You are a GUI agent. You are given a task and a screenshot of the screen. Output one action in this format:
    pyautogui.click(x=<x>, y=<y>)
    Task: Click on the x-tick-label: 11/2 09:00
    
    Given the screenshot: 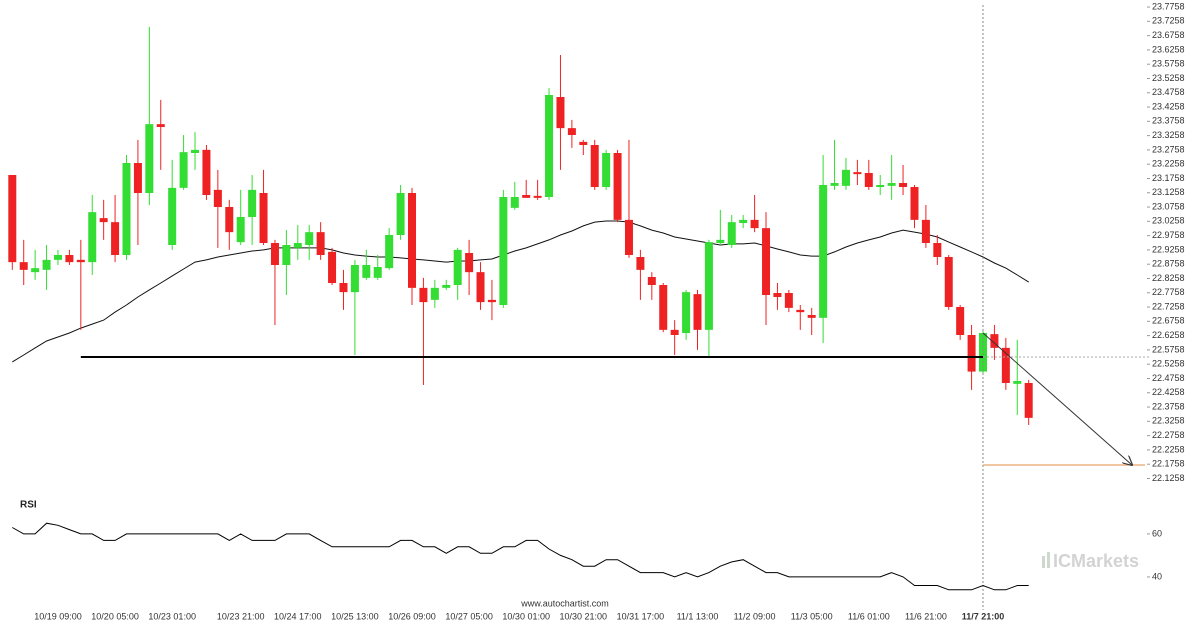 What is the action you would take?
    pyautogui.click(x=755, y=616)
    